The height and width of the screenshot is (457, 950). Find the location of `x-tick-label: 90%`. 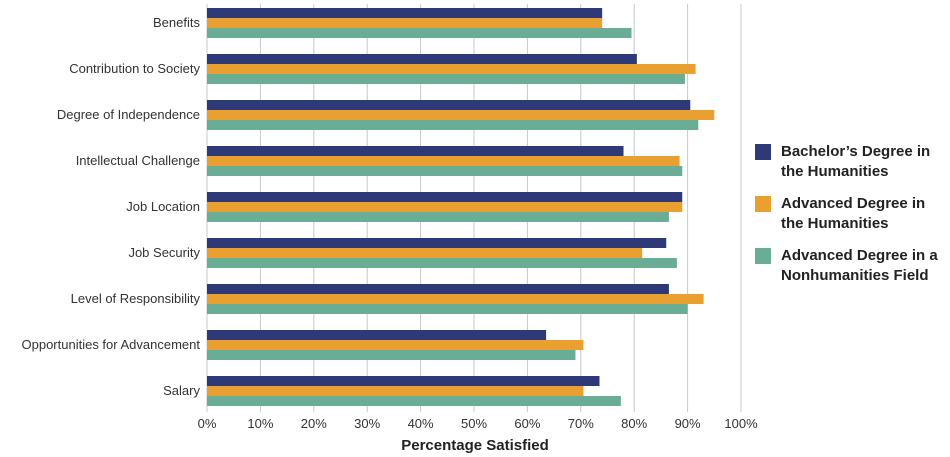

x-tick-label: 90% is located at coordinates (688, 423).